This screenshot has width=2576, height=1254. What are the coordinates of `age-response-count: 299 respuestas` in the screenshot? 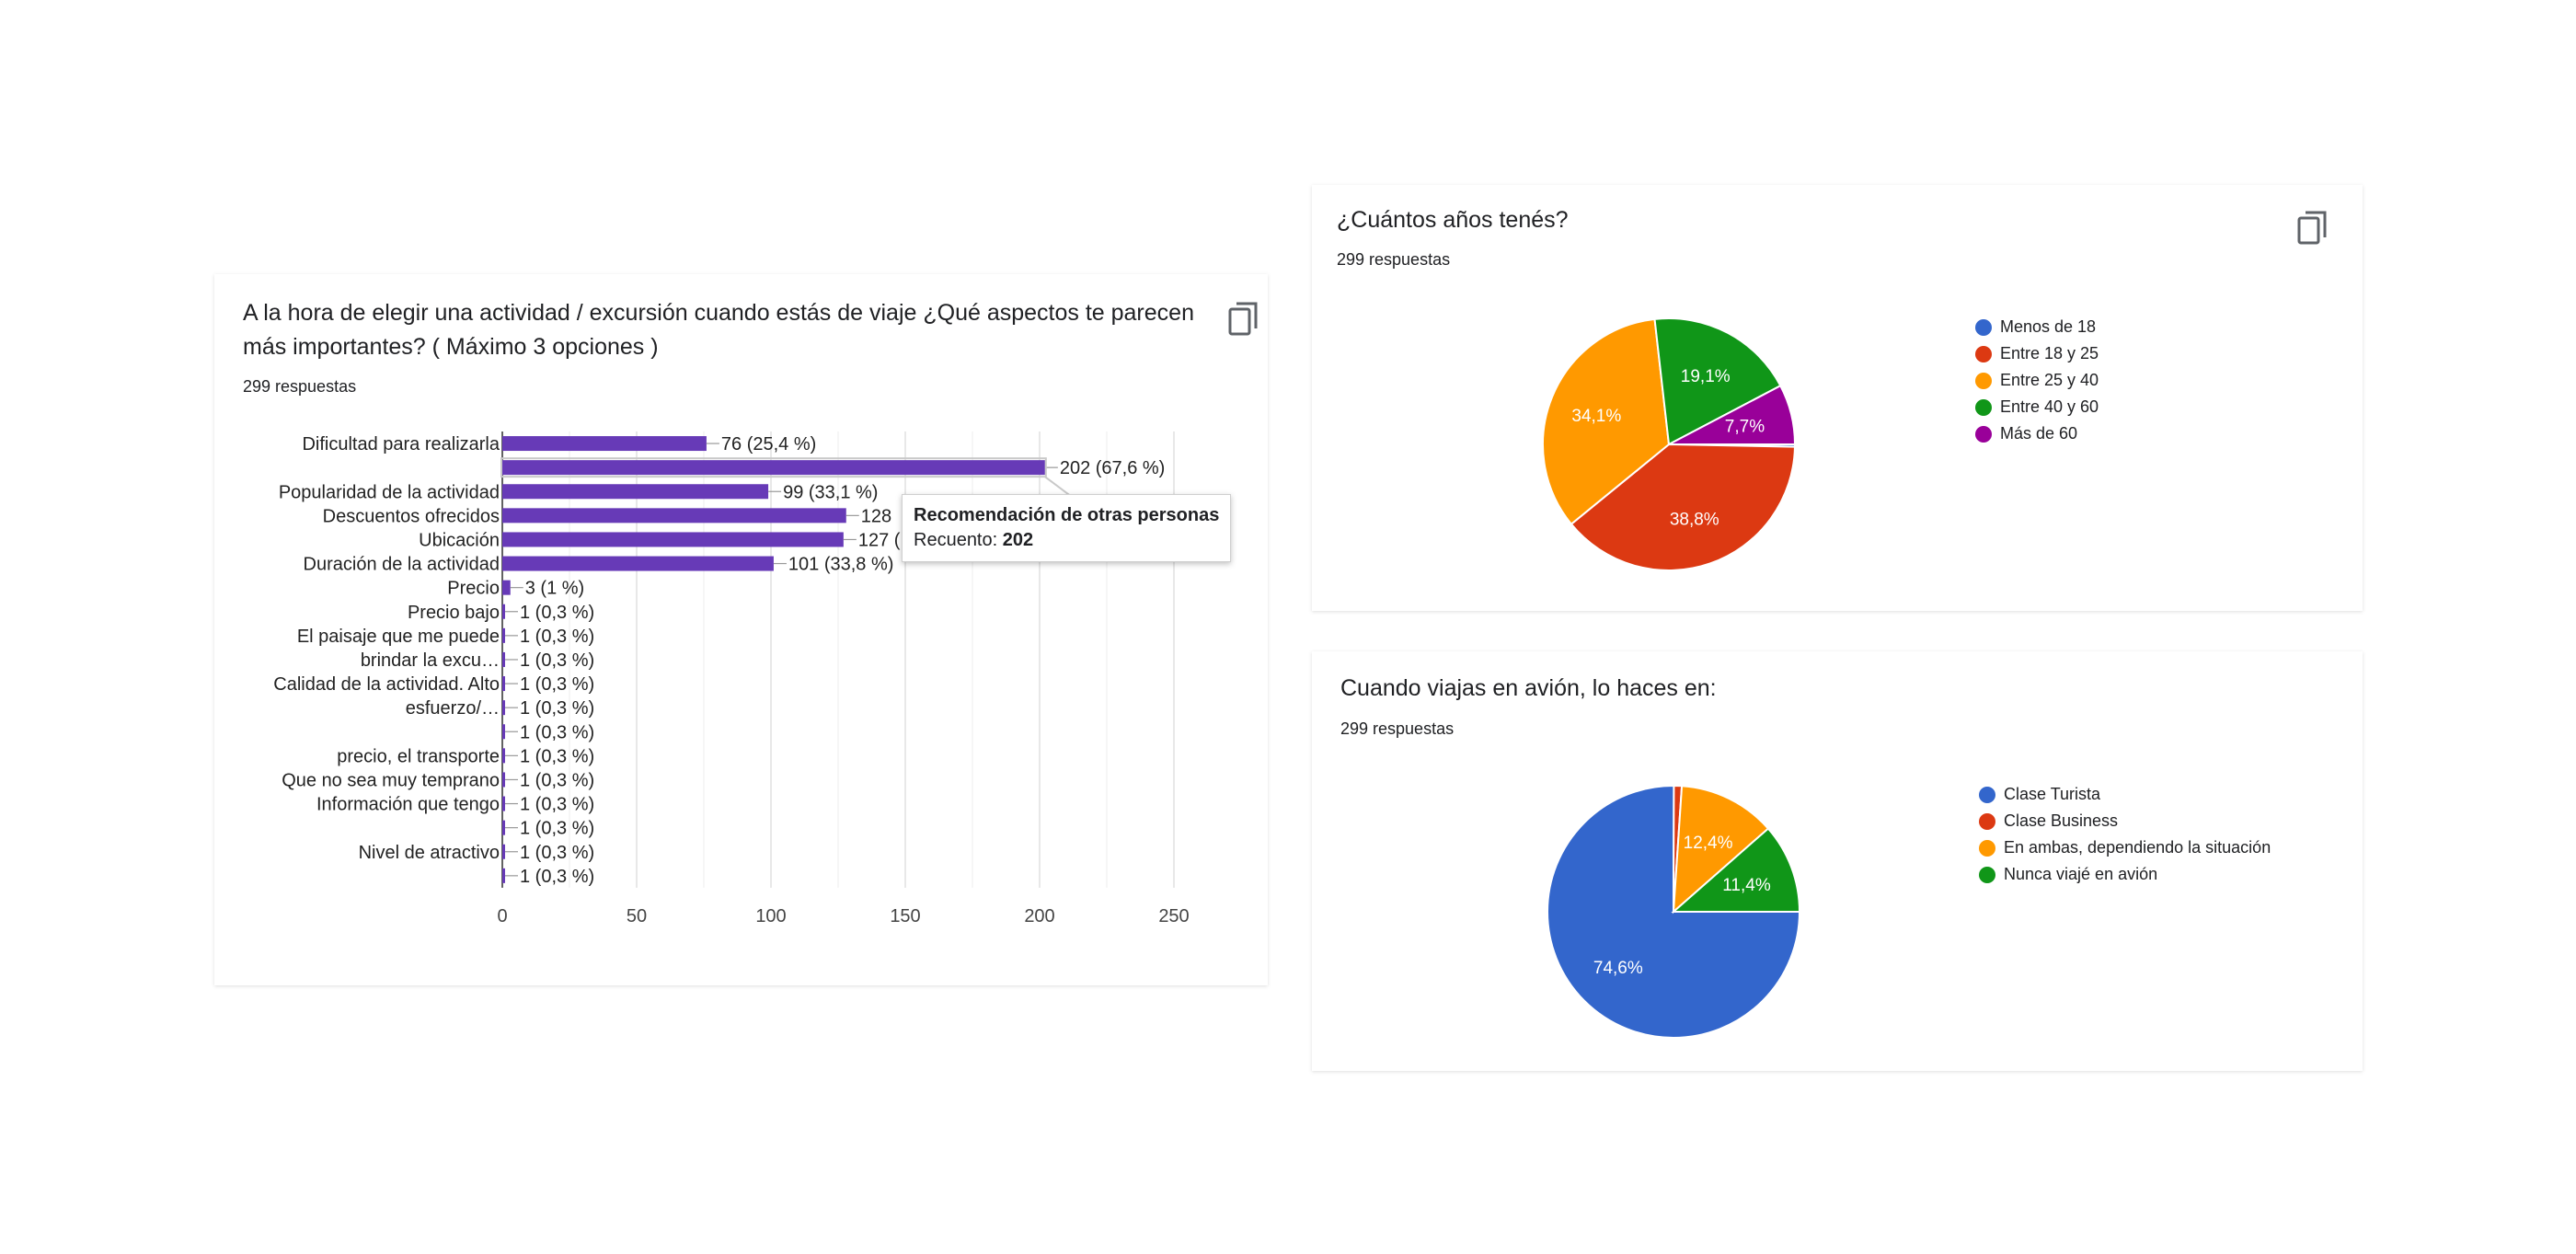 It's located at (1394, 259).